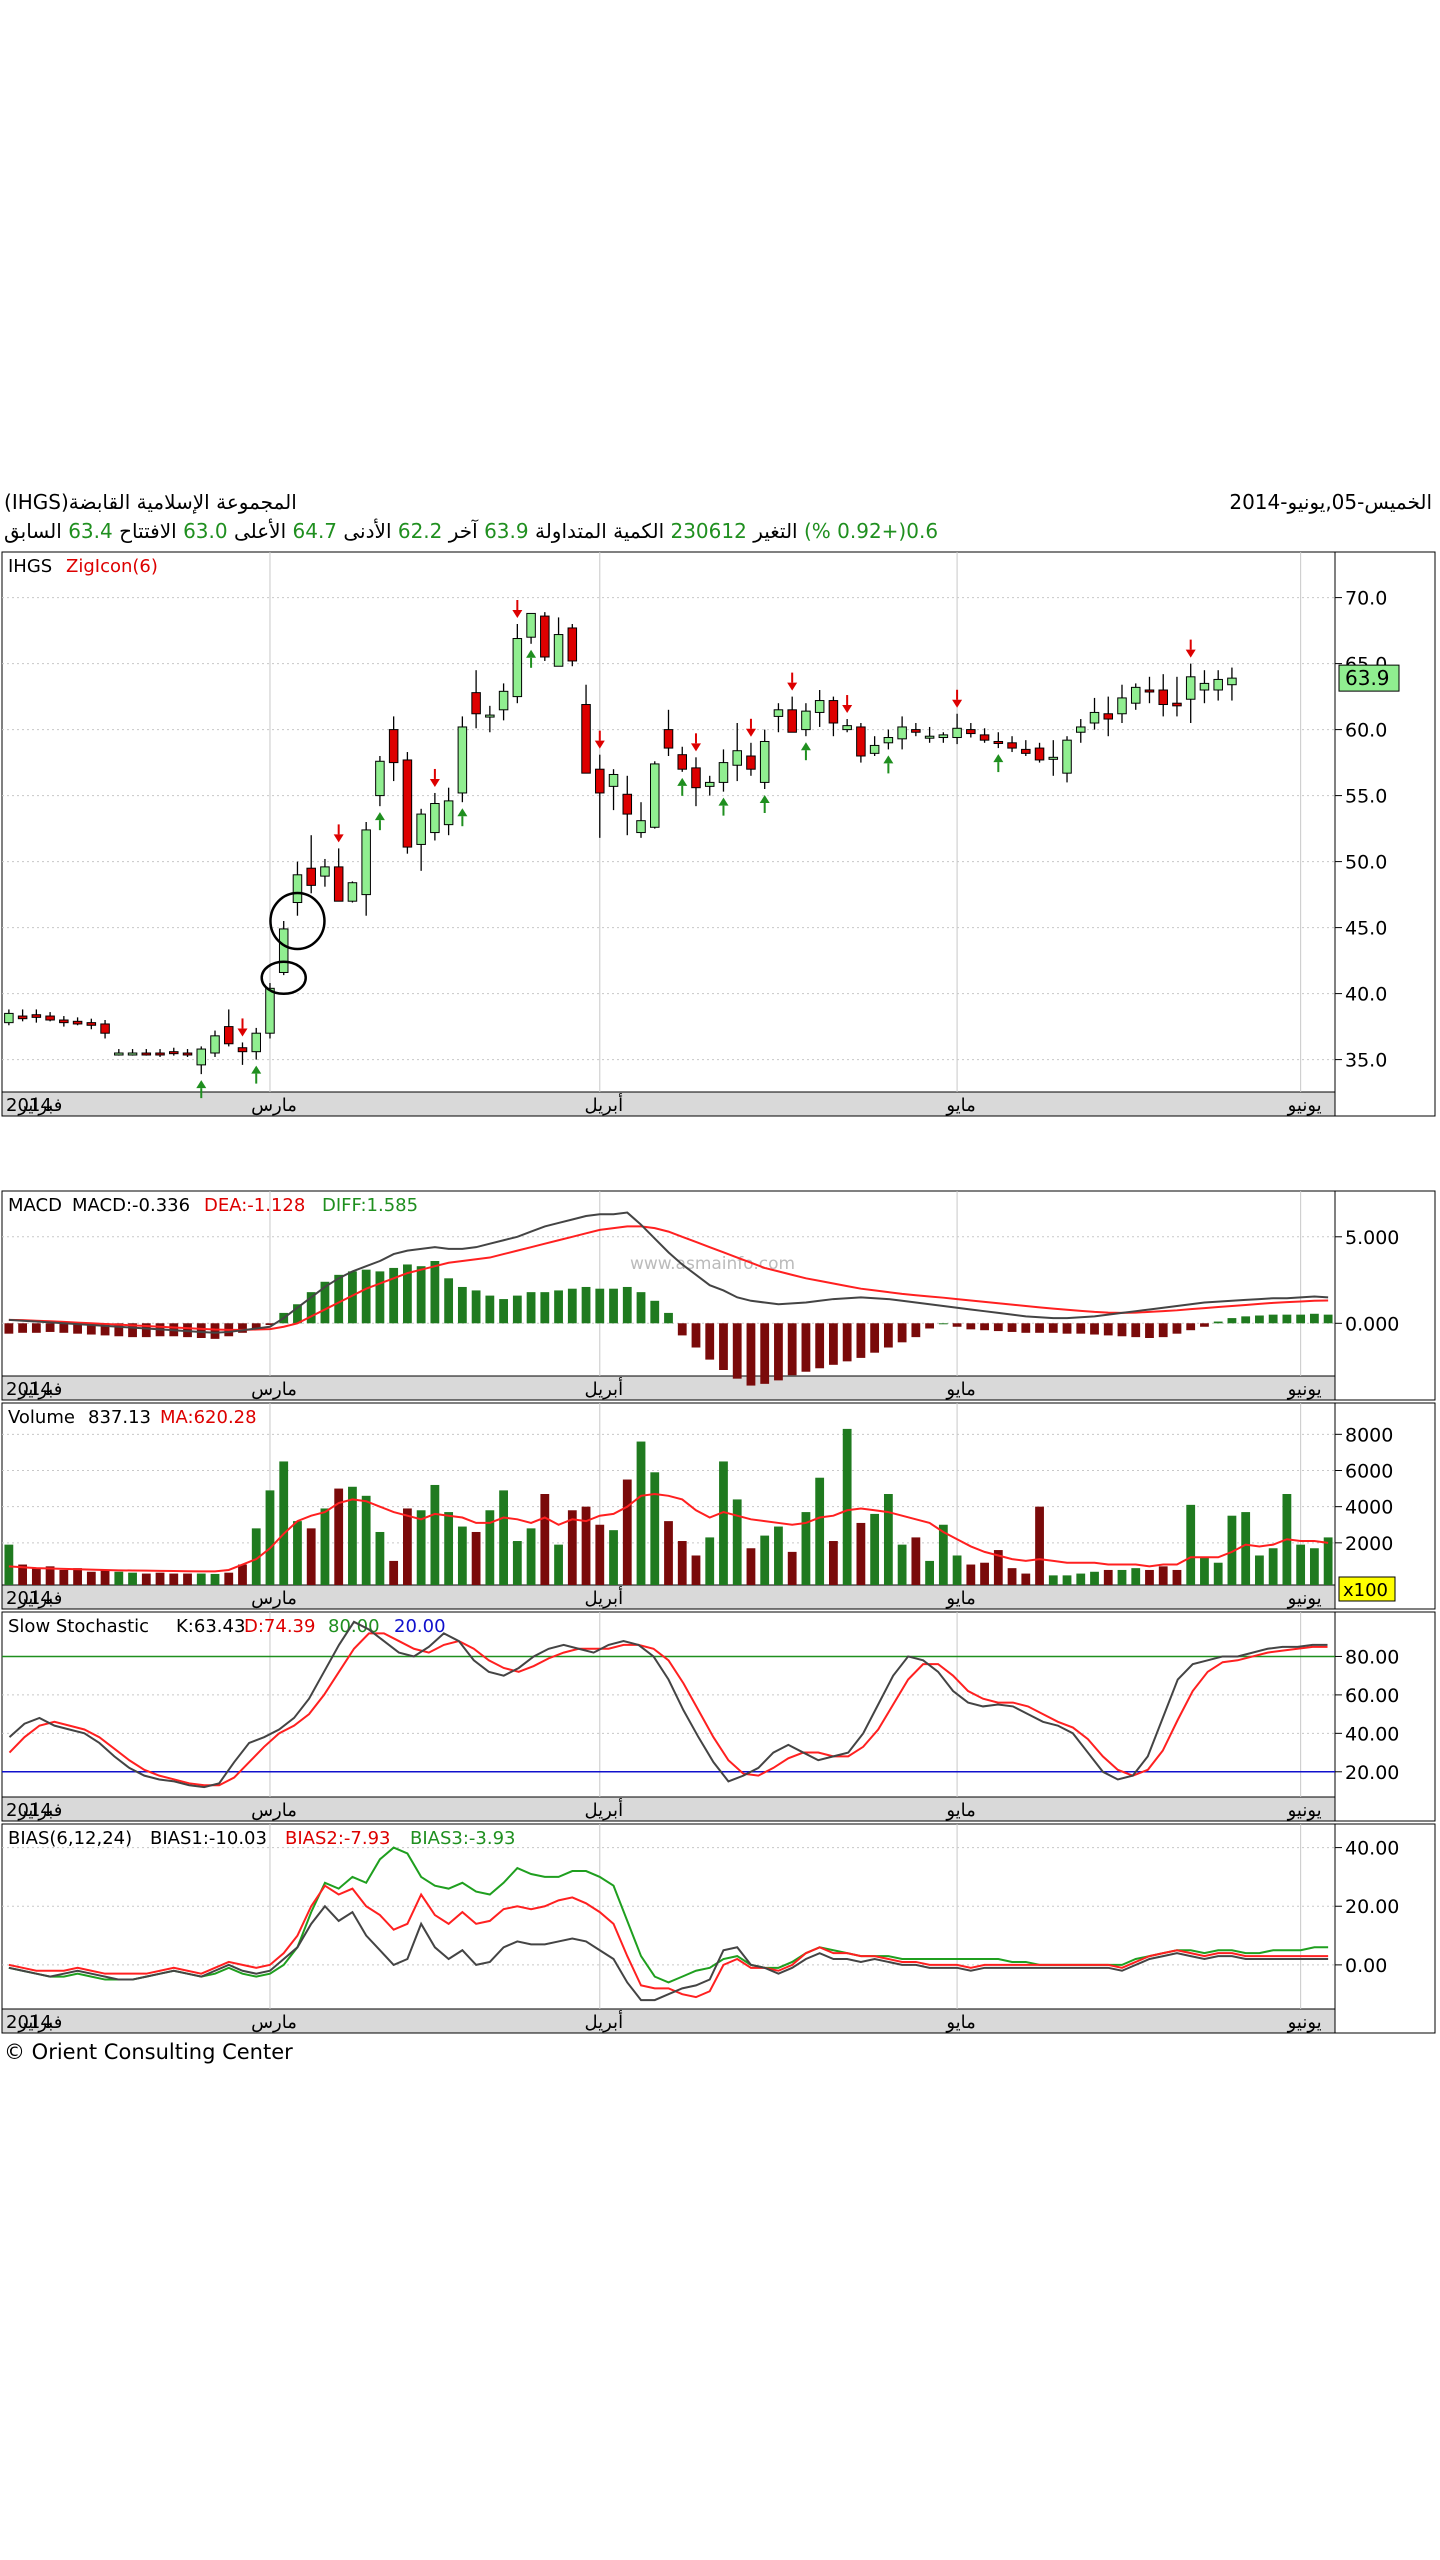 The height and width of the screenshot is (2560, 1440). I want to click on last-price-label: 63.9, so click(1367, 678).